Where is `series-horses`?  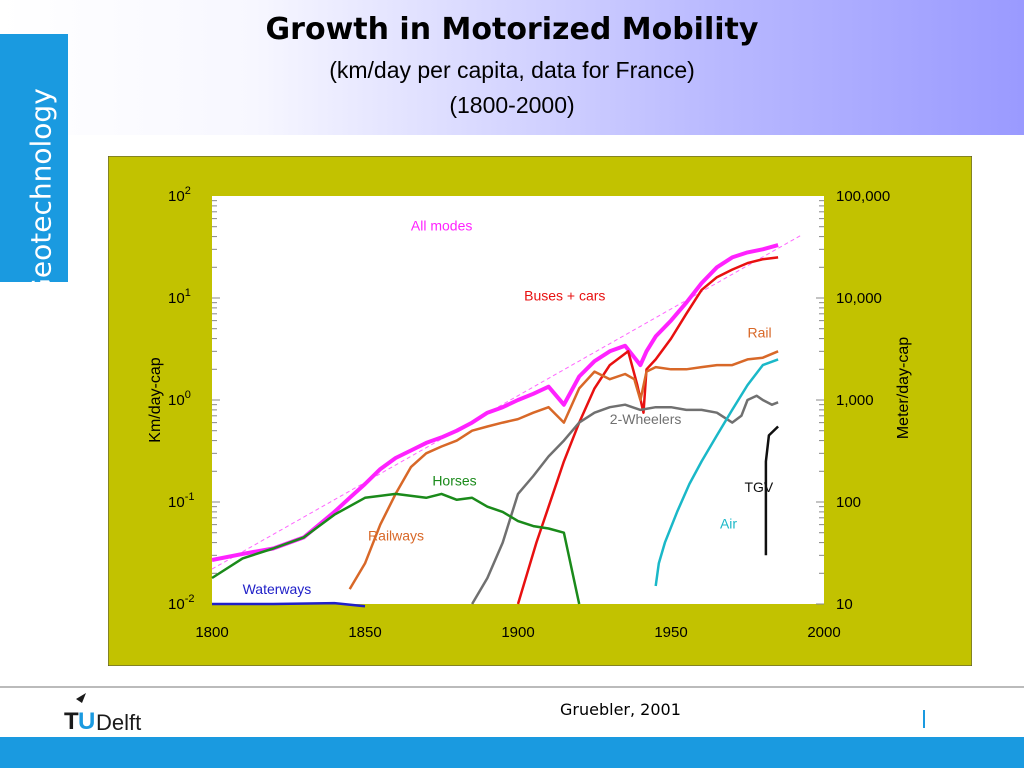
series-horses is located at coordinates (396, 548).